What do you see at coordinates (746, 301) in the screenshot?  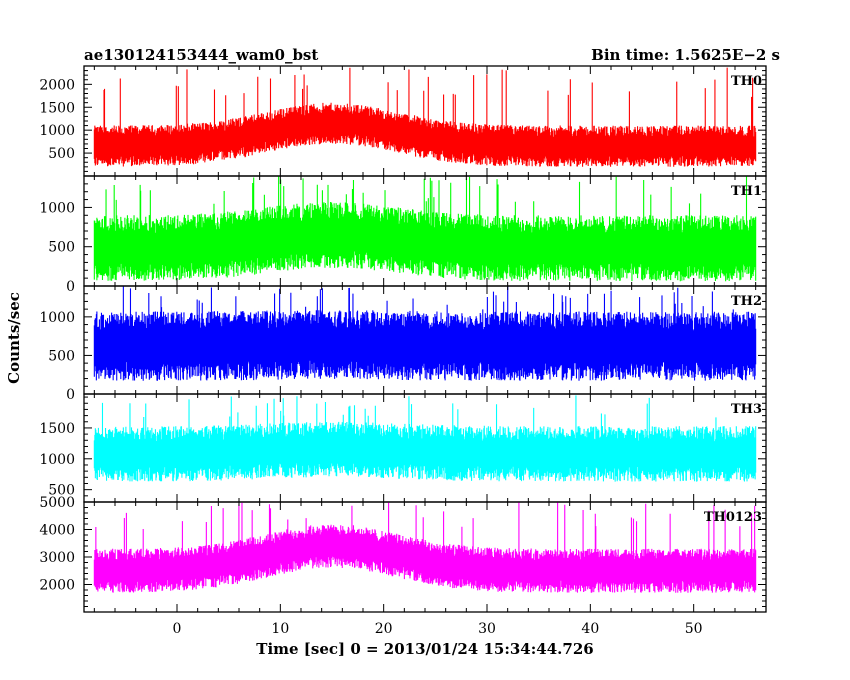 I see `panel-label: TH2` at bounding box center [746, 301].